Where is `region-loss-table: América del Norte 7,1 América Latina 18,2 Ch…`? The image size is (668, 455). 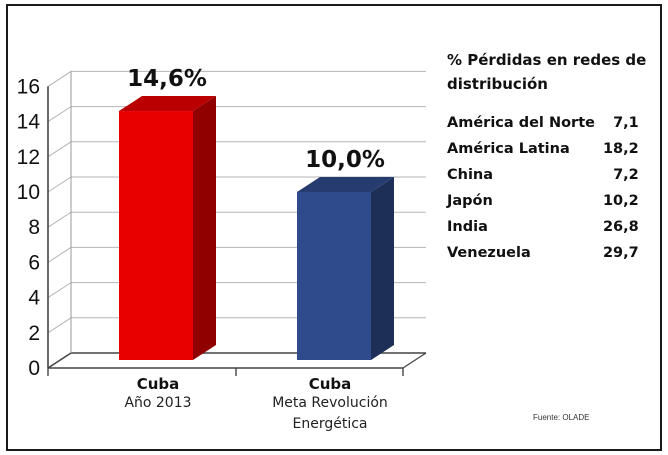 region-loss-table: América del Norte 7,1 América Latina 18,2 Ch… is located at coordinates (543, 188).